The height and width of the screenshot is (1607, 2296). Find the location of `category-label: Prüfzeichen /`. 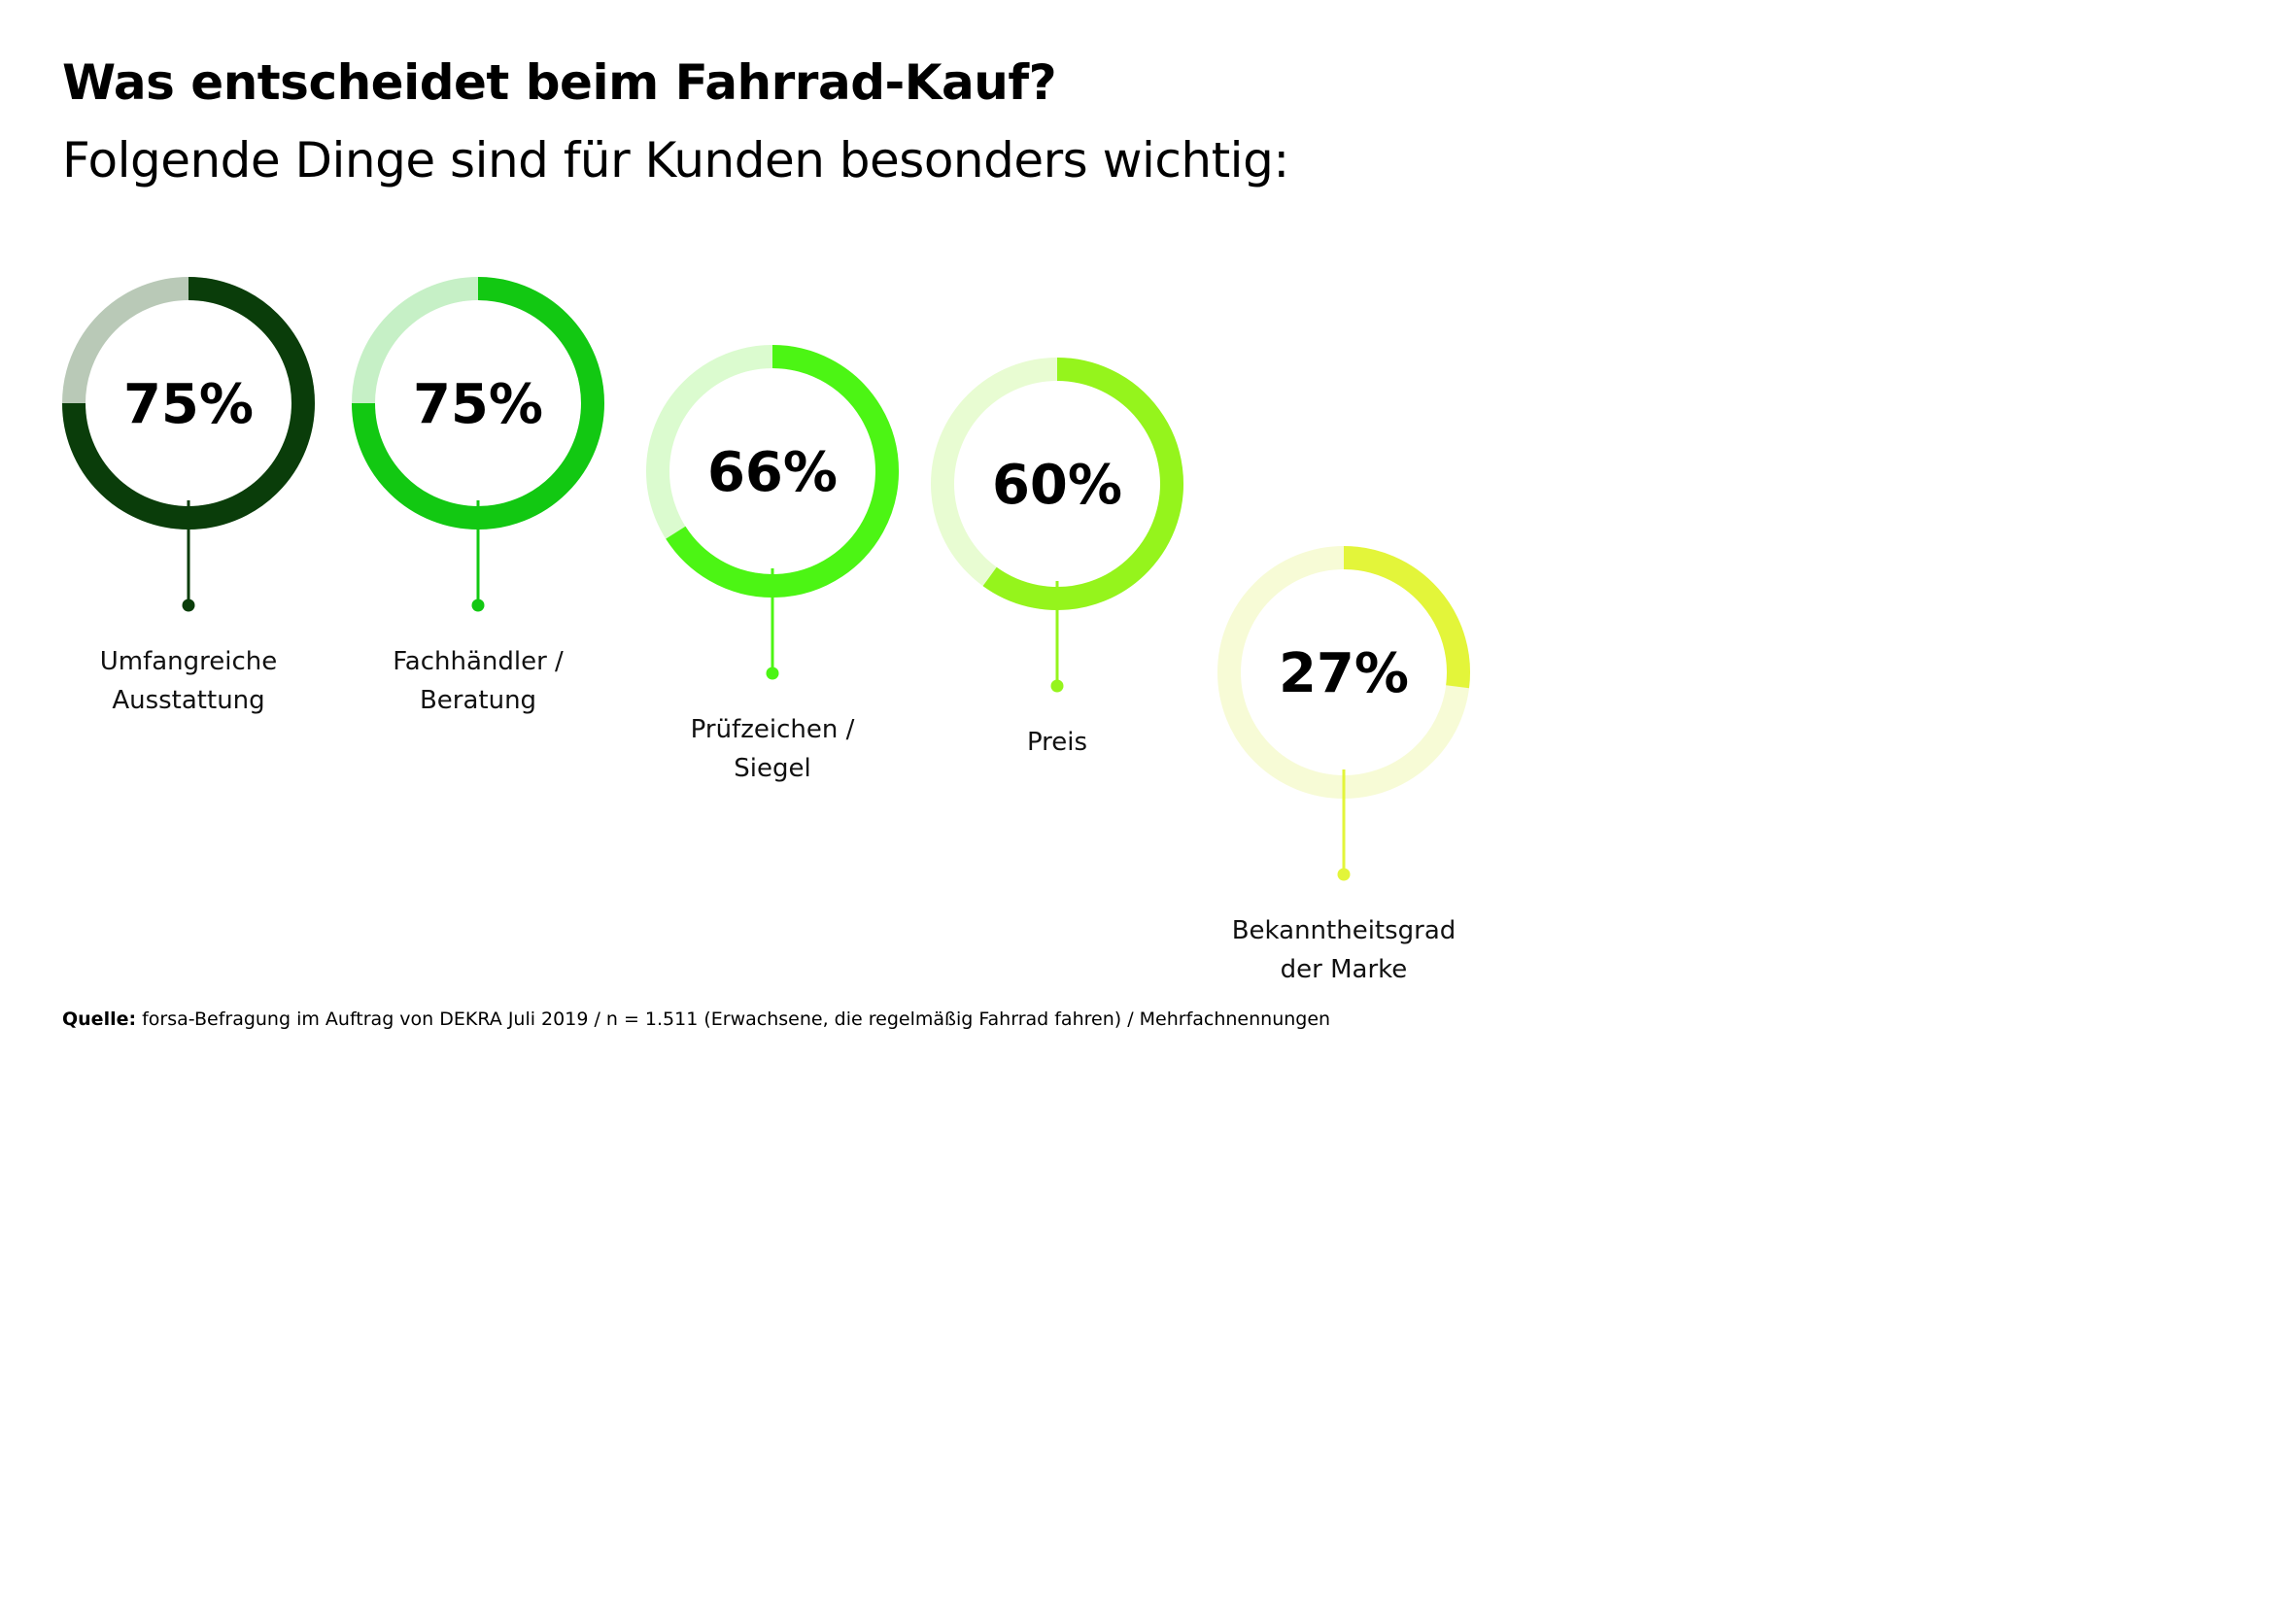

category-label: Prüfzeichen / is located at coordinates (773, 729).